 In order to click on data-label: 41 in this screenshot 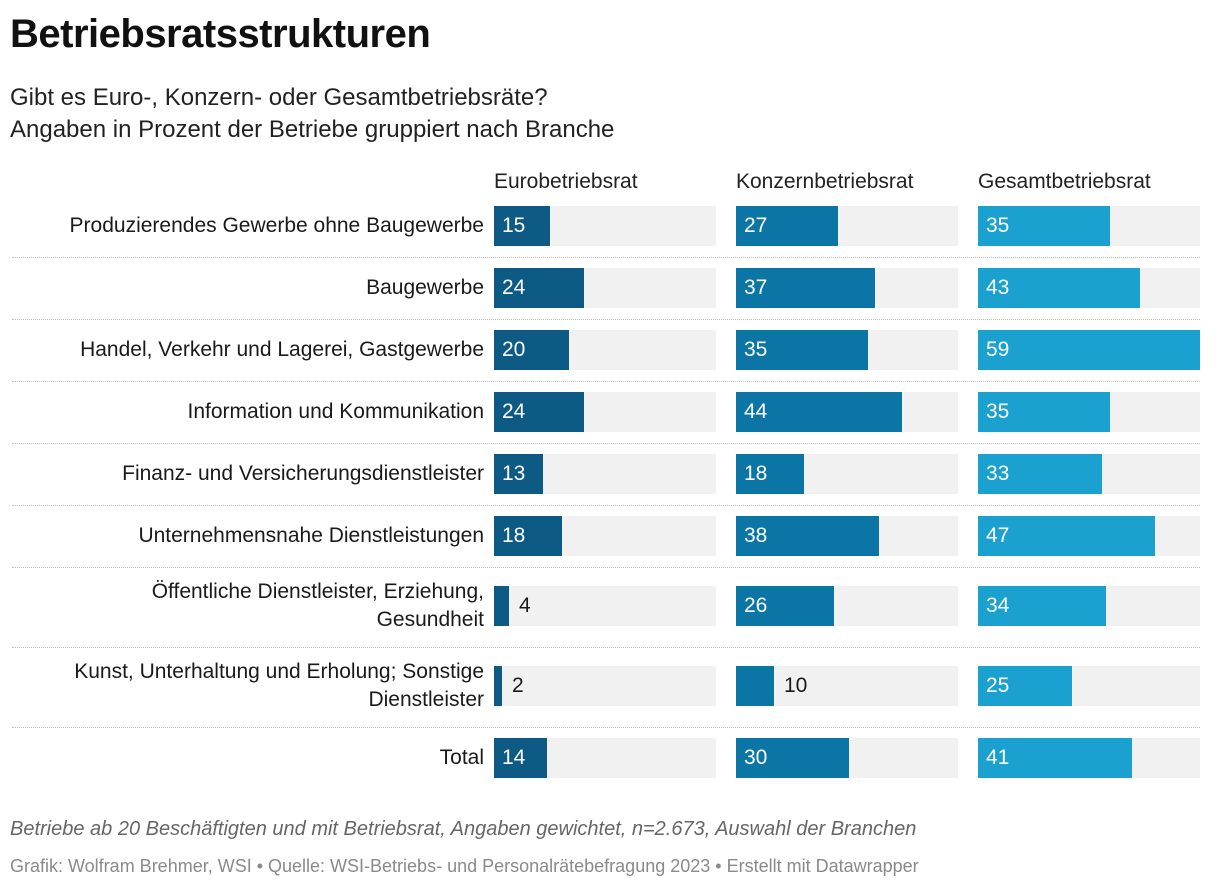, I will do `click(998, 757)`.